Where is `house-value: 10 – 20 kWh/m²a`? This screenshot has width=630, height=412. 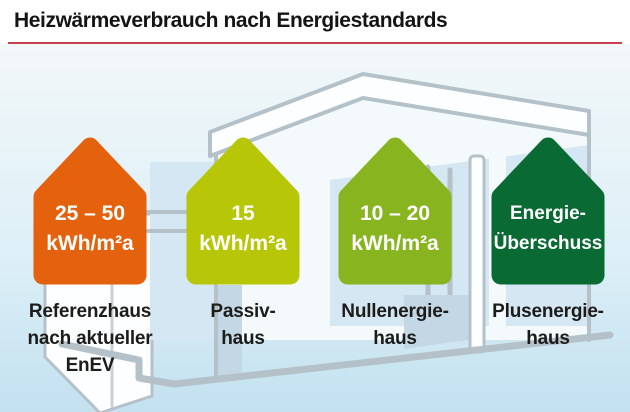
house-value: 10 – 20 kWh/m²a is located at coordinates (395, 229).